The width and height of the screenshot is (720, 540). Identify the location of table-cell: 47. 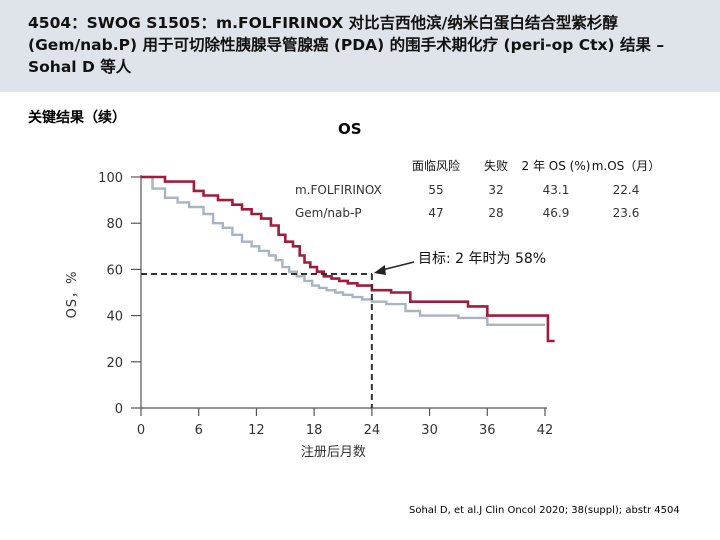
(435, 213).